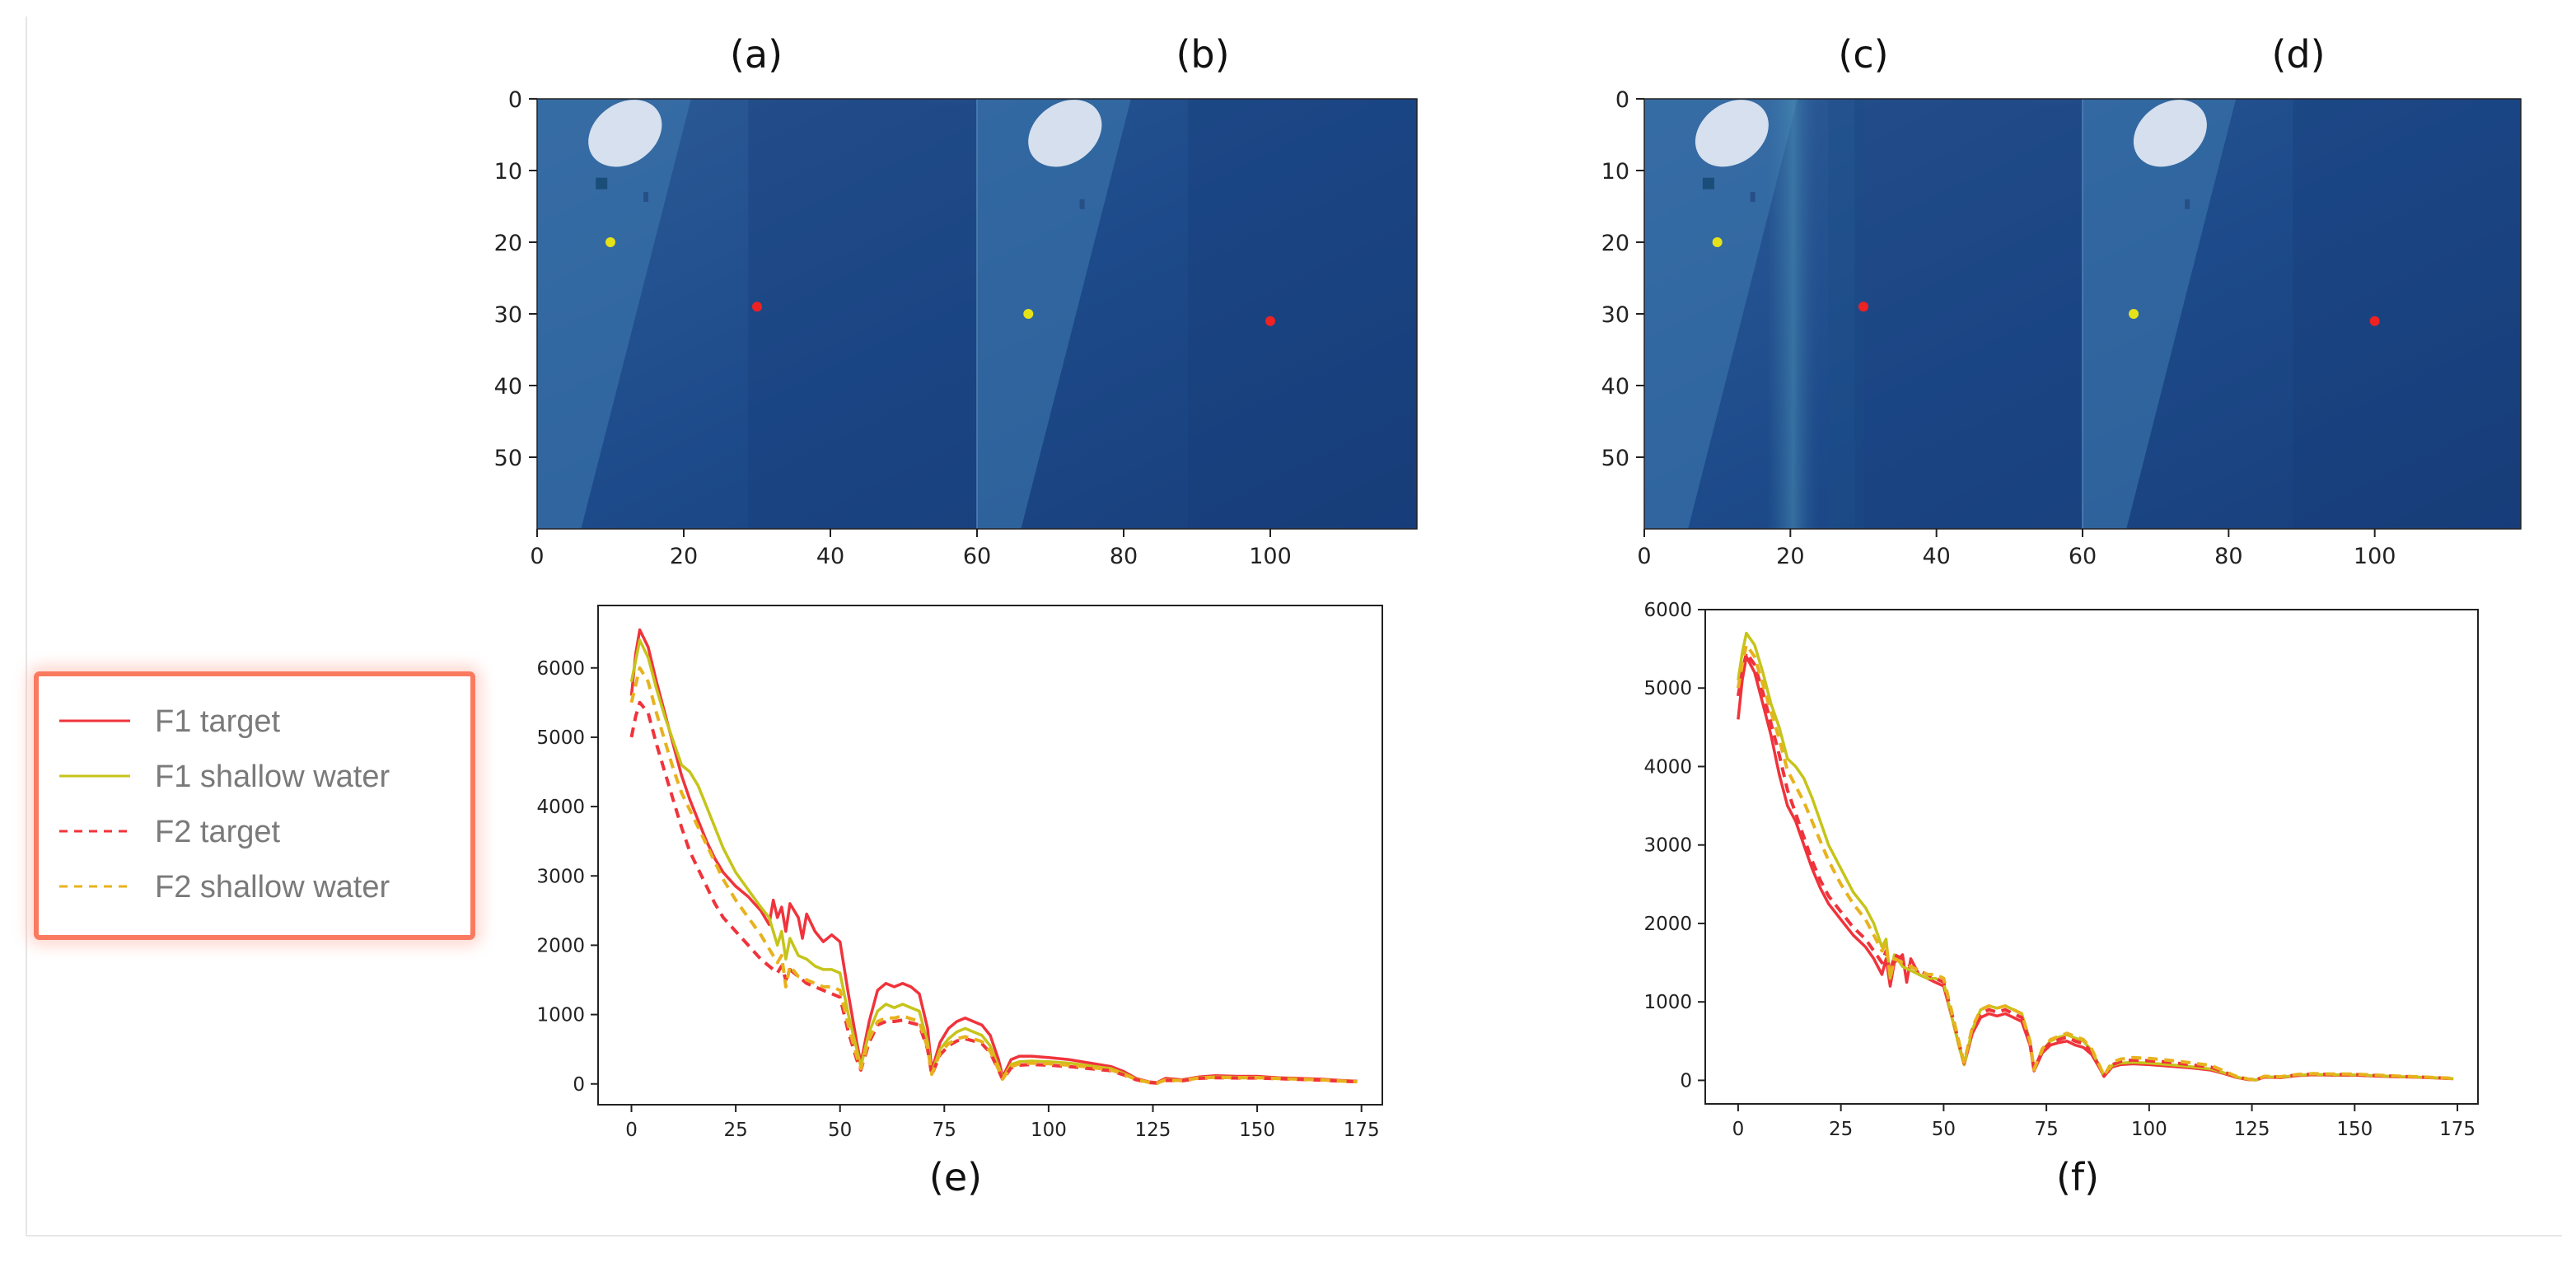 The height and width of the screenshot is (1267, 2576). Describe the element at coordinates (1202, 55) in the screenshot. I see `panel-label-b: (b)` at that location.